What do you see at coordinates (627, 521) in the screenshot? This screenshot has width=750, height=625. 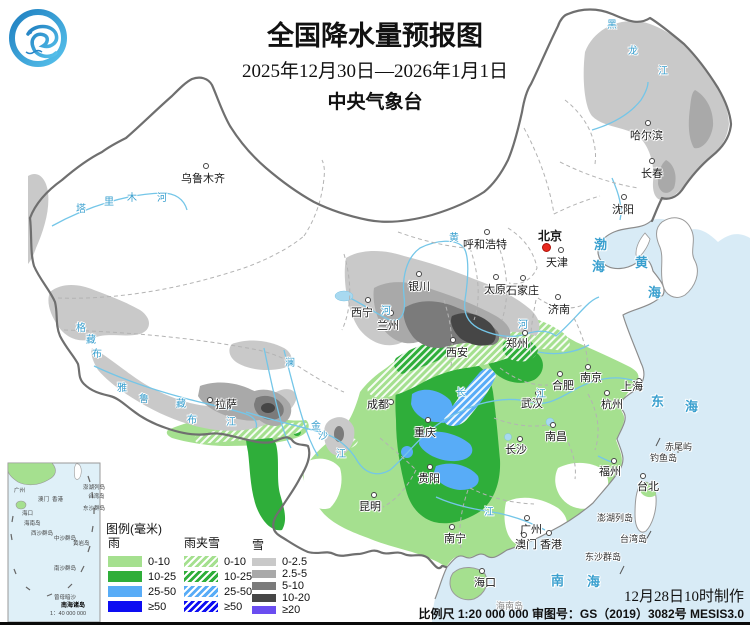 I see `penghu-islet` at bounding box center [627, 521].